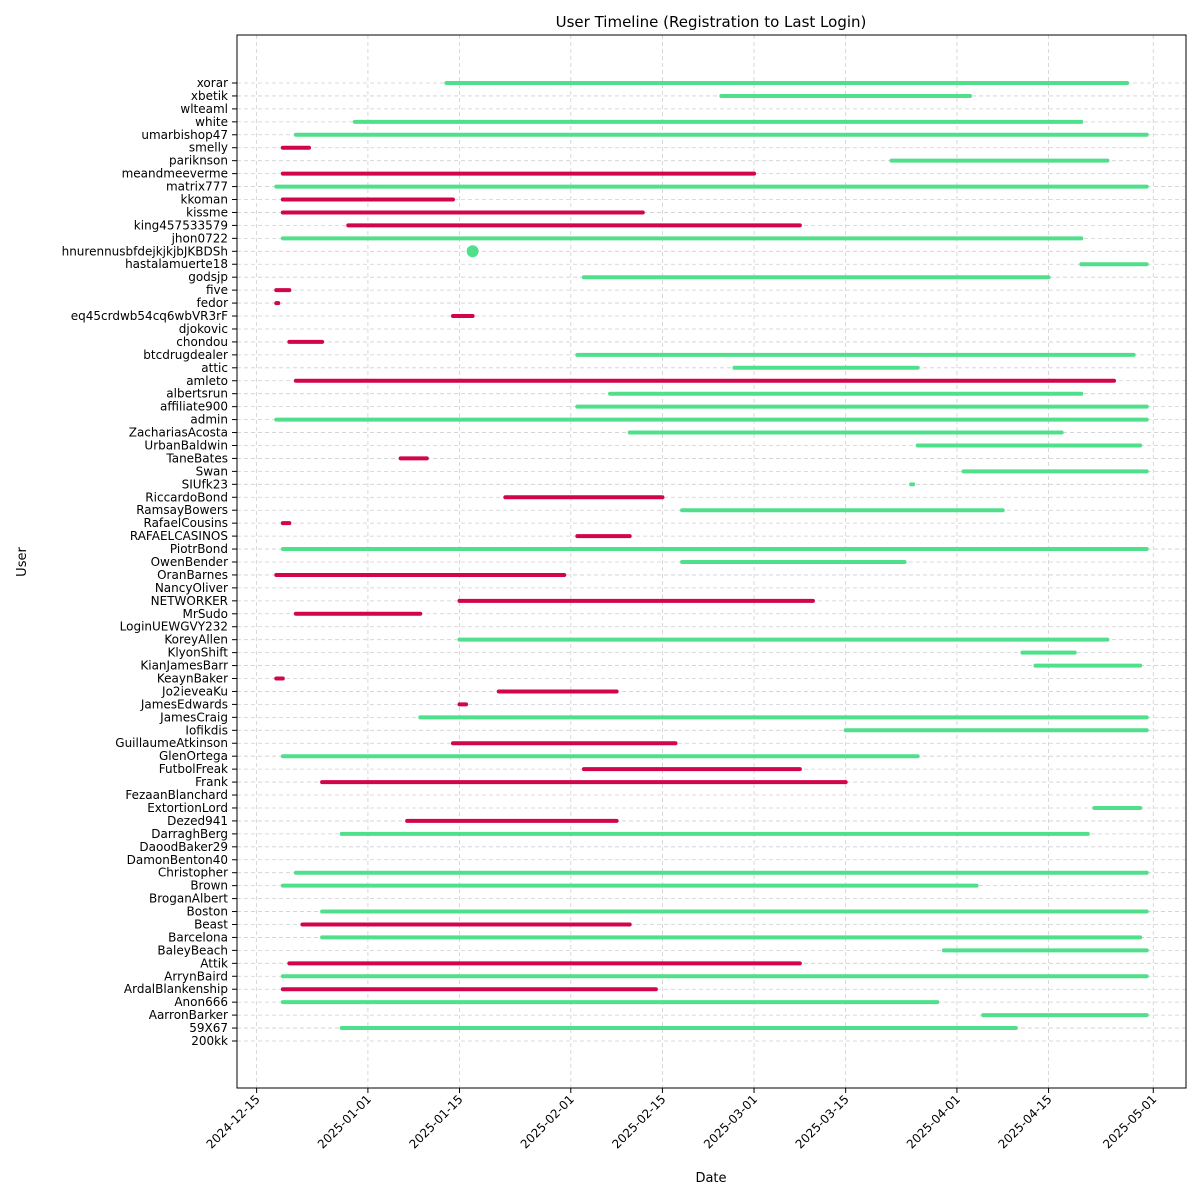 The width and height of the screenshot is (1200, 1200). What do you see at coordinates (186, 445) in the screenshot?
I see `y-tick-label: UrbanBaldwin` at bounding box center [186, 445].